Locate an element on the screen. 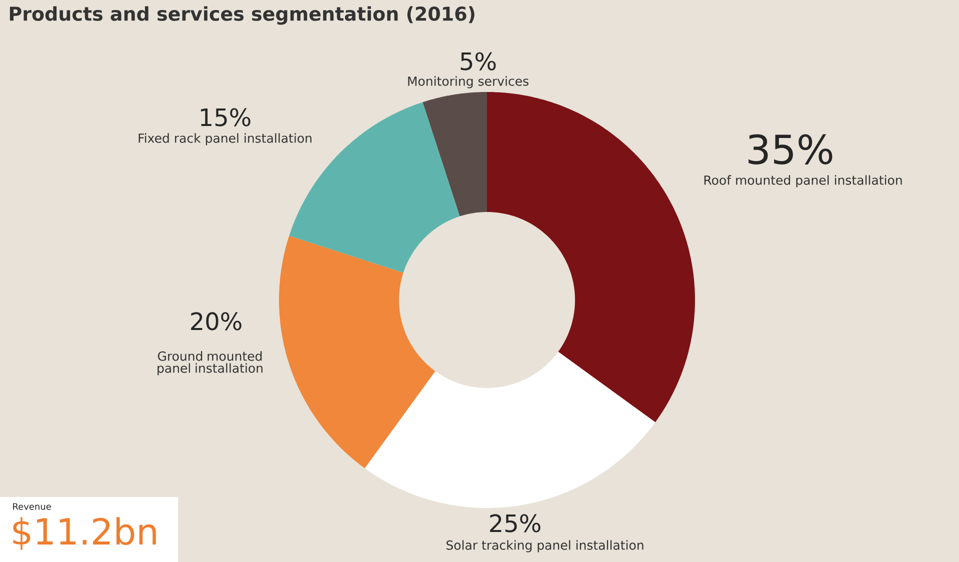 This screenshot has height=562, width=959. data-label: 35% is located at coordinates (790, 149).